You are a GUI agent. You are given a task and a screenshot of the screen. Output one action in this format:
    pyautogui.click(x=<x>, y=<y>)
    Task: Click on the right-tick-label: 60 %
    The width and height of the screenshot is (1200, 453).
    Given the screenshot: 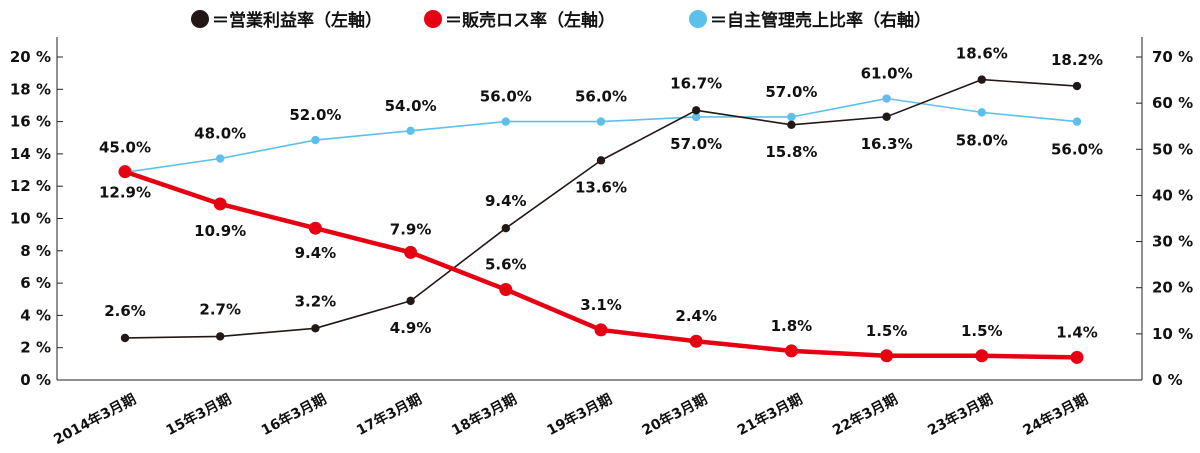 What is the action you would take?
    pyautogui.click(x=1172, y=103)
    